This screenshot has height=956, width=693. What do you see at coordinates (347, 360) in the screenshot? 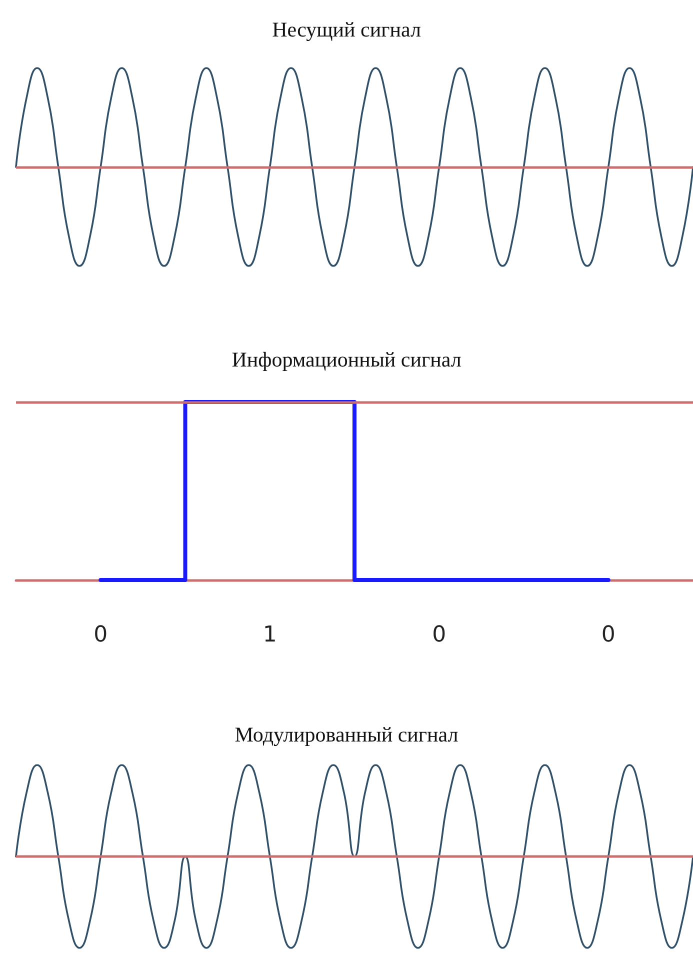
I see `chart-title: Информационный сигнал` at bounding box center [347, 360].